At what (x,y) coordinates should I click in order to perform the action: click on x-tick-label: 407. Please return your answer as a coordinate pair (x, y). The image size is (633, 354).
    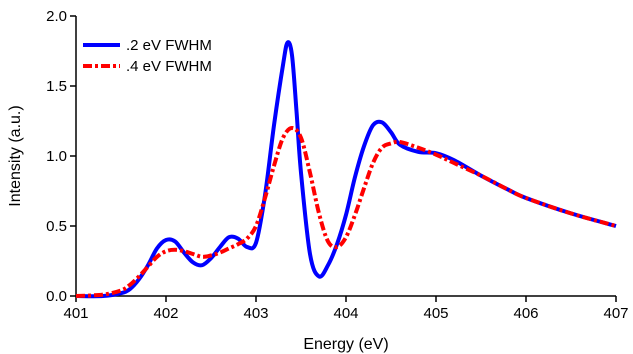
    Looking at the image, I should click on (615, 313).